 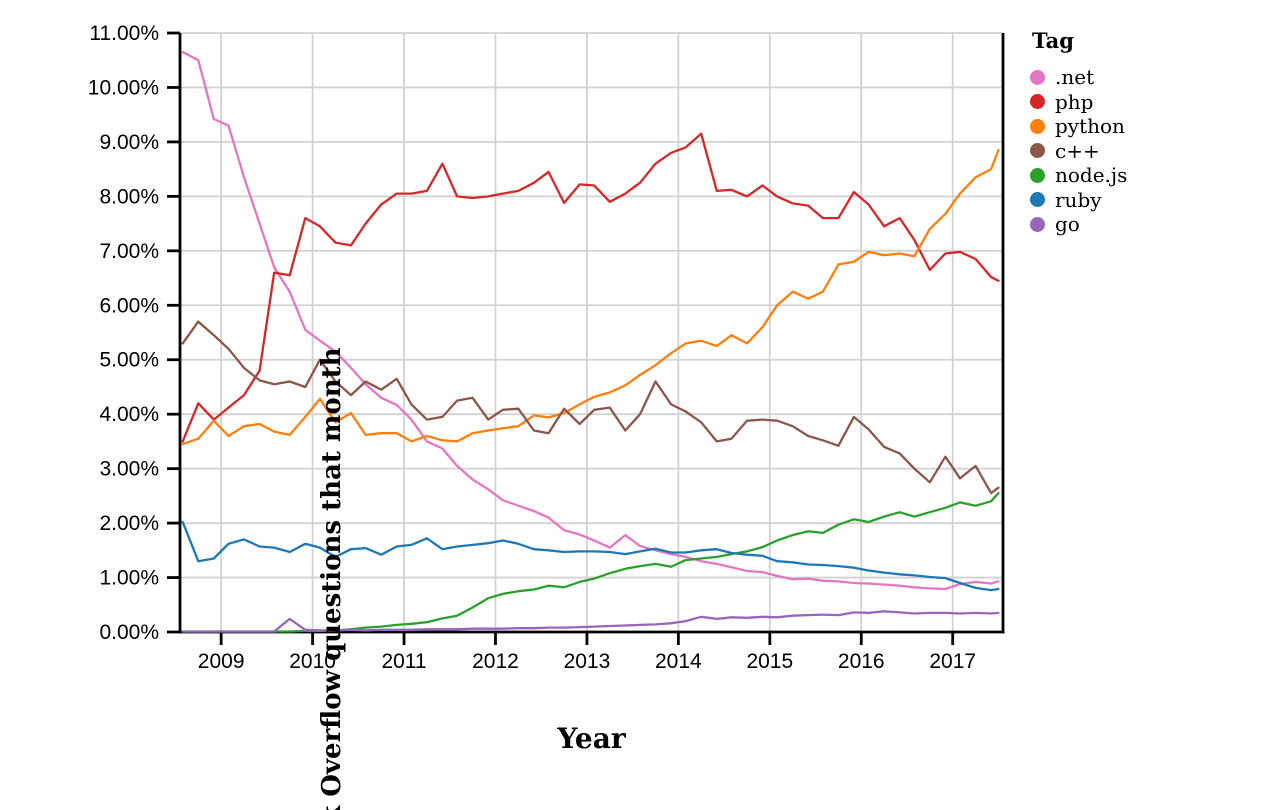 What do you see at coordinates (678, 661) in the screenshot?
I see `x-tick-label: 2014` at bounding box center [678, 661].